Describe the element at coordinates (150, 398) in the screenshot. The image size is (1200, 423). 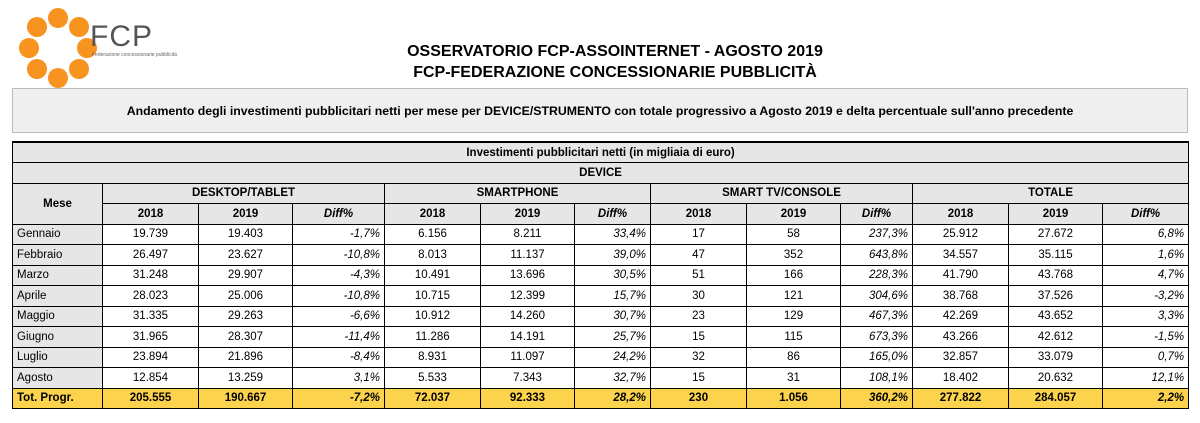
I see `value-cell: 205.555` at that location.